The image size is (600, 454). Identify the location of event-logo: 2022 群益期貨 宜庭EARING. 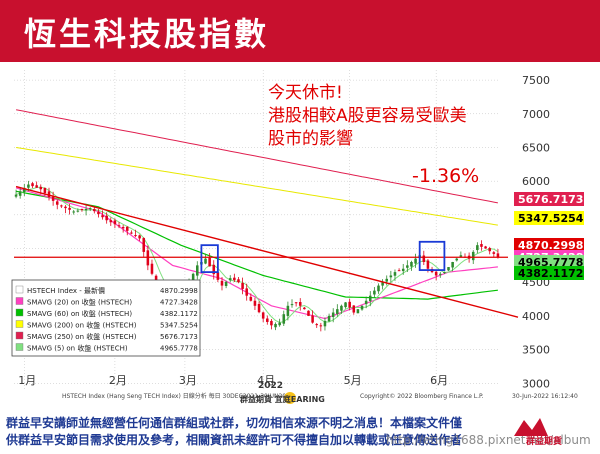
(282, 392).